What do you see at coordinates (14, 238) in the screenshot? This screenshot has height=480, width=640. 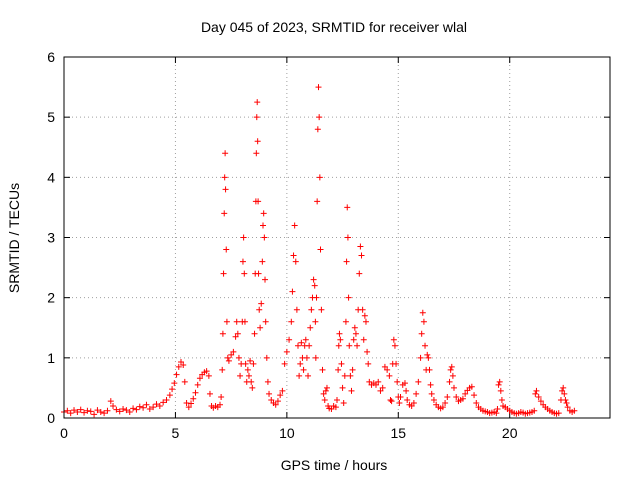 I see `y-axis-label: SRMTID / TECUs` at bounding box center [14, 238].